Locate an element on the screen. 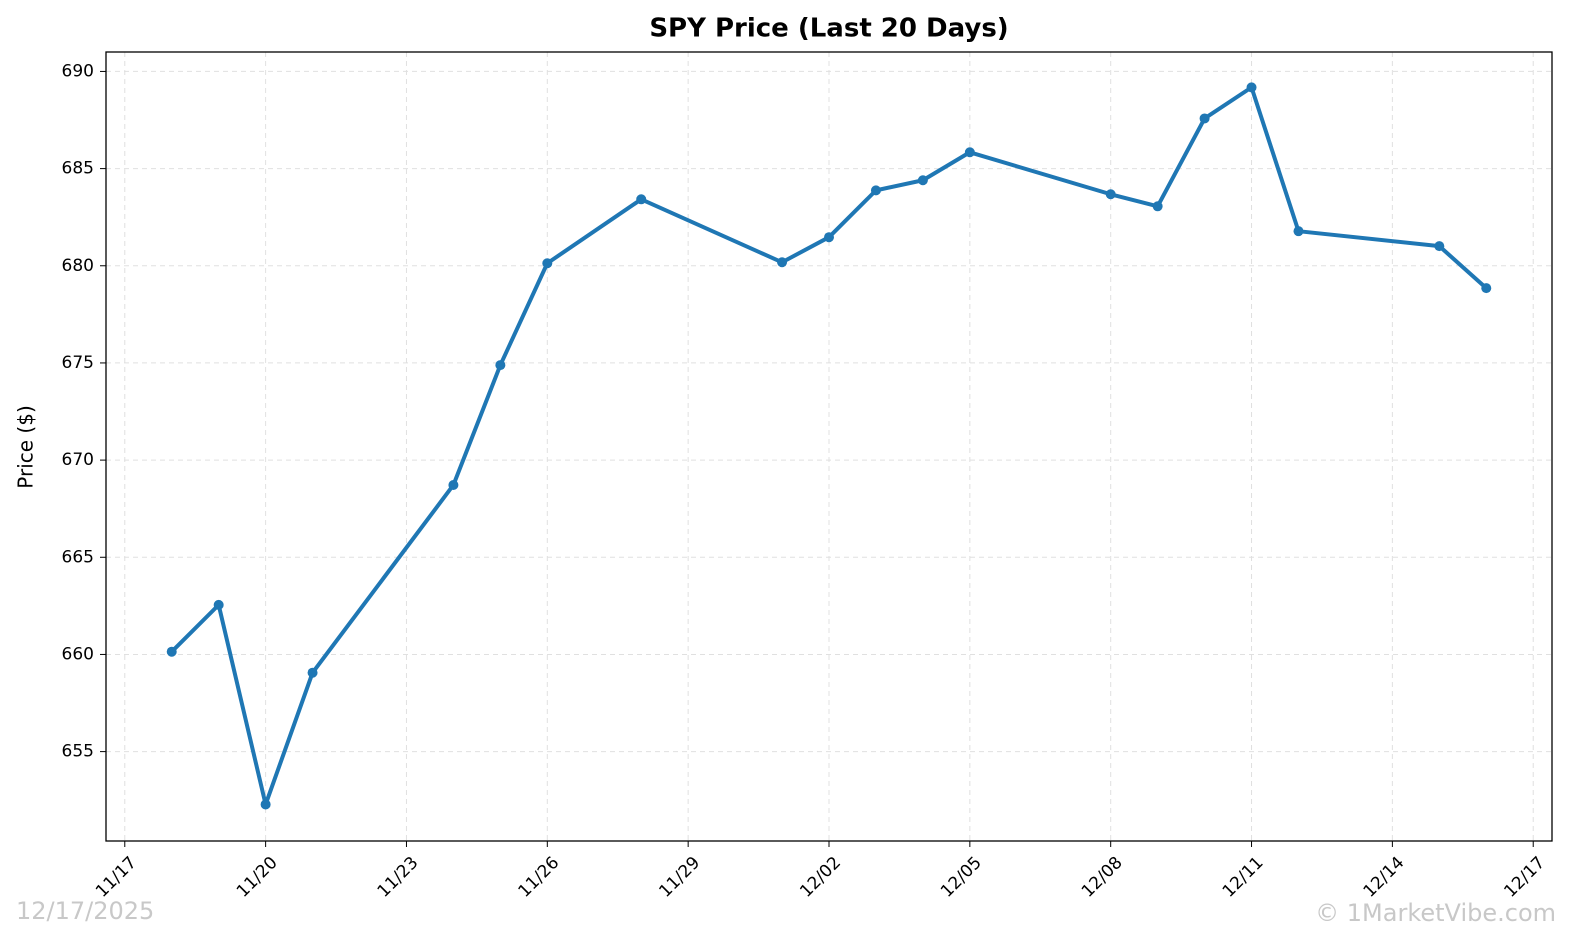 This screenshot has height=941, width=1584. chart-title: SPY Price (Last 20 Days) is located at coordinates (828, 29).